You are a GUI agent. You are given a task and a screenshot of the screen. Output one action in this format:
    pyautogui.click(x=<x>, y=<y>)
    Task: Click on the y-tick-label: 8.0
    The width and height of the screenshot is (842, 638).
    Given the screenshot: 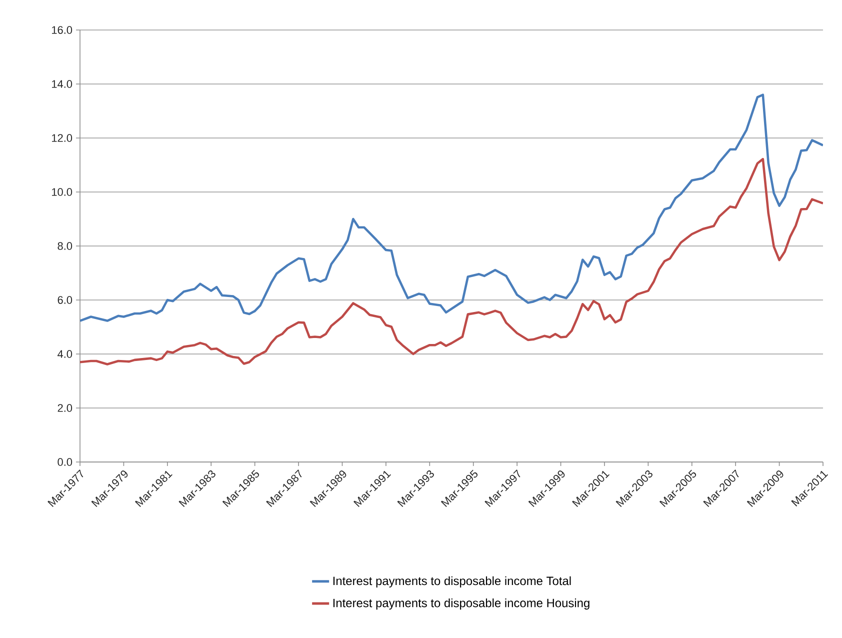 What is the action you would take?
    pyautogui.click(x=65, y=246)
    